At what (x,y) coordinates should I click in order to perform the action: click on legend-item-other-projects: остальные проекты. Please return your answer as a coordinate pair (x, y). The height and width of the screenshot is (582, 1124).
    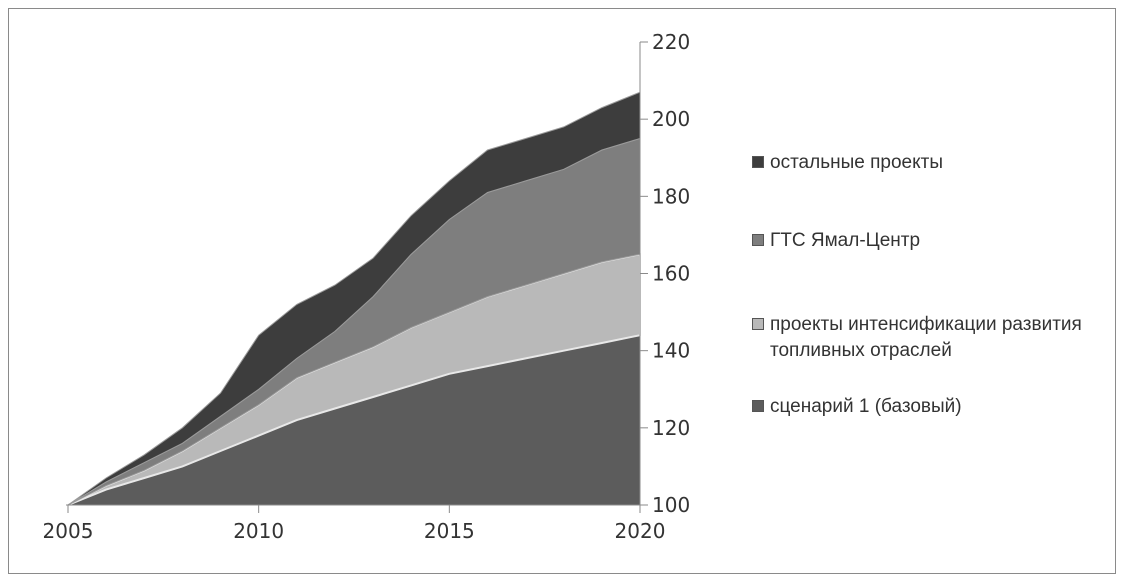
    Looking at the image, I should click on (847, 163).